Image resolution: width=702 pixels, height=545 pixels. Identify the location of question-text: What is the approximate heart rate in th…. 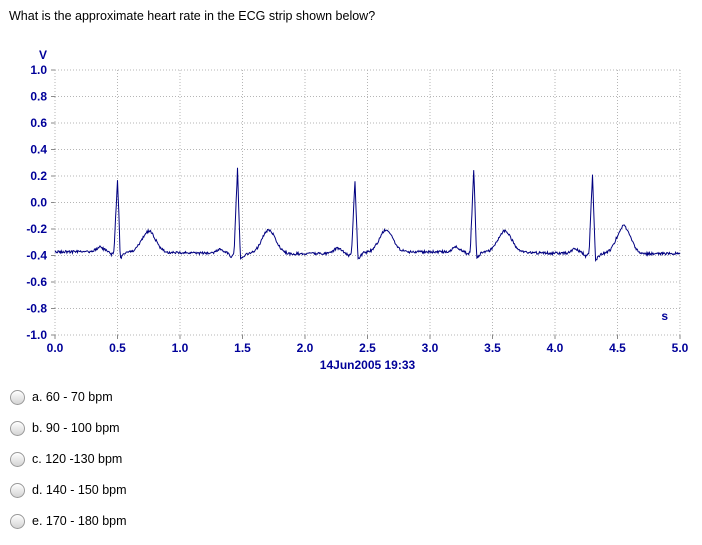
(192, 16).